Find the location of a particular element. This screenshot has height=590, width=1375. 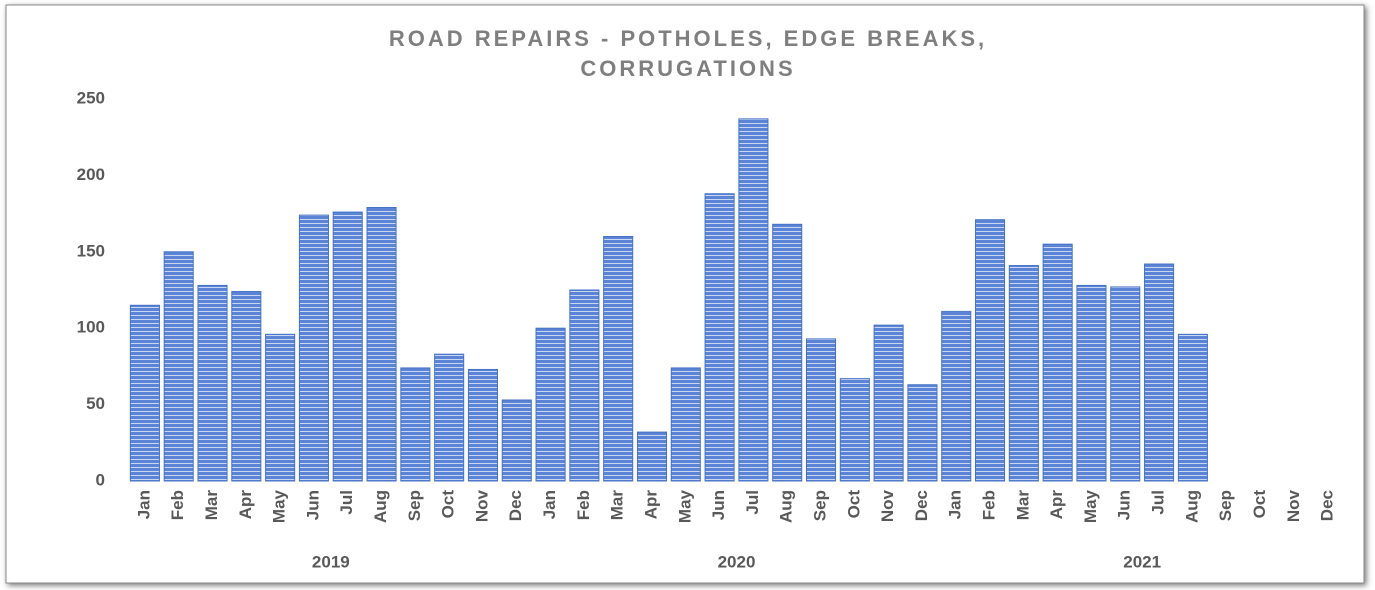

y-tick-label: 0 is located at coordinates (100, 479).